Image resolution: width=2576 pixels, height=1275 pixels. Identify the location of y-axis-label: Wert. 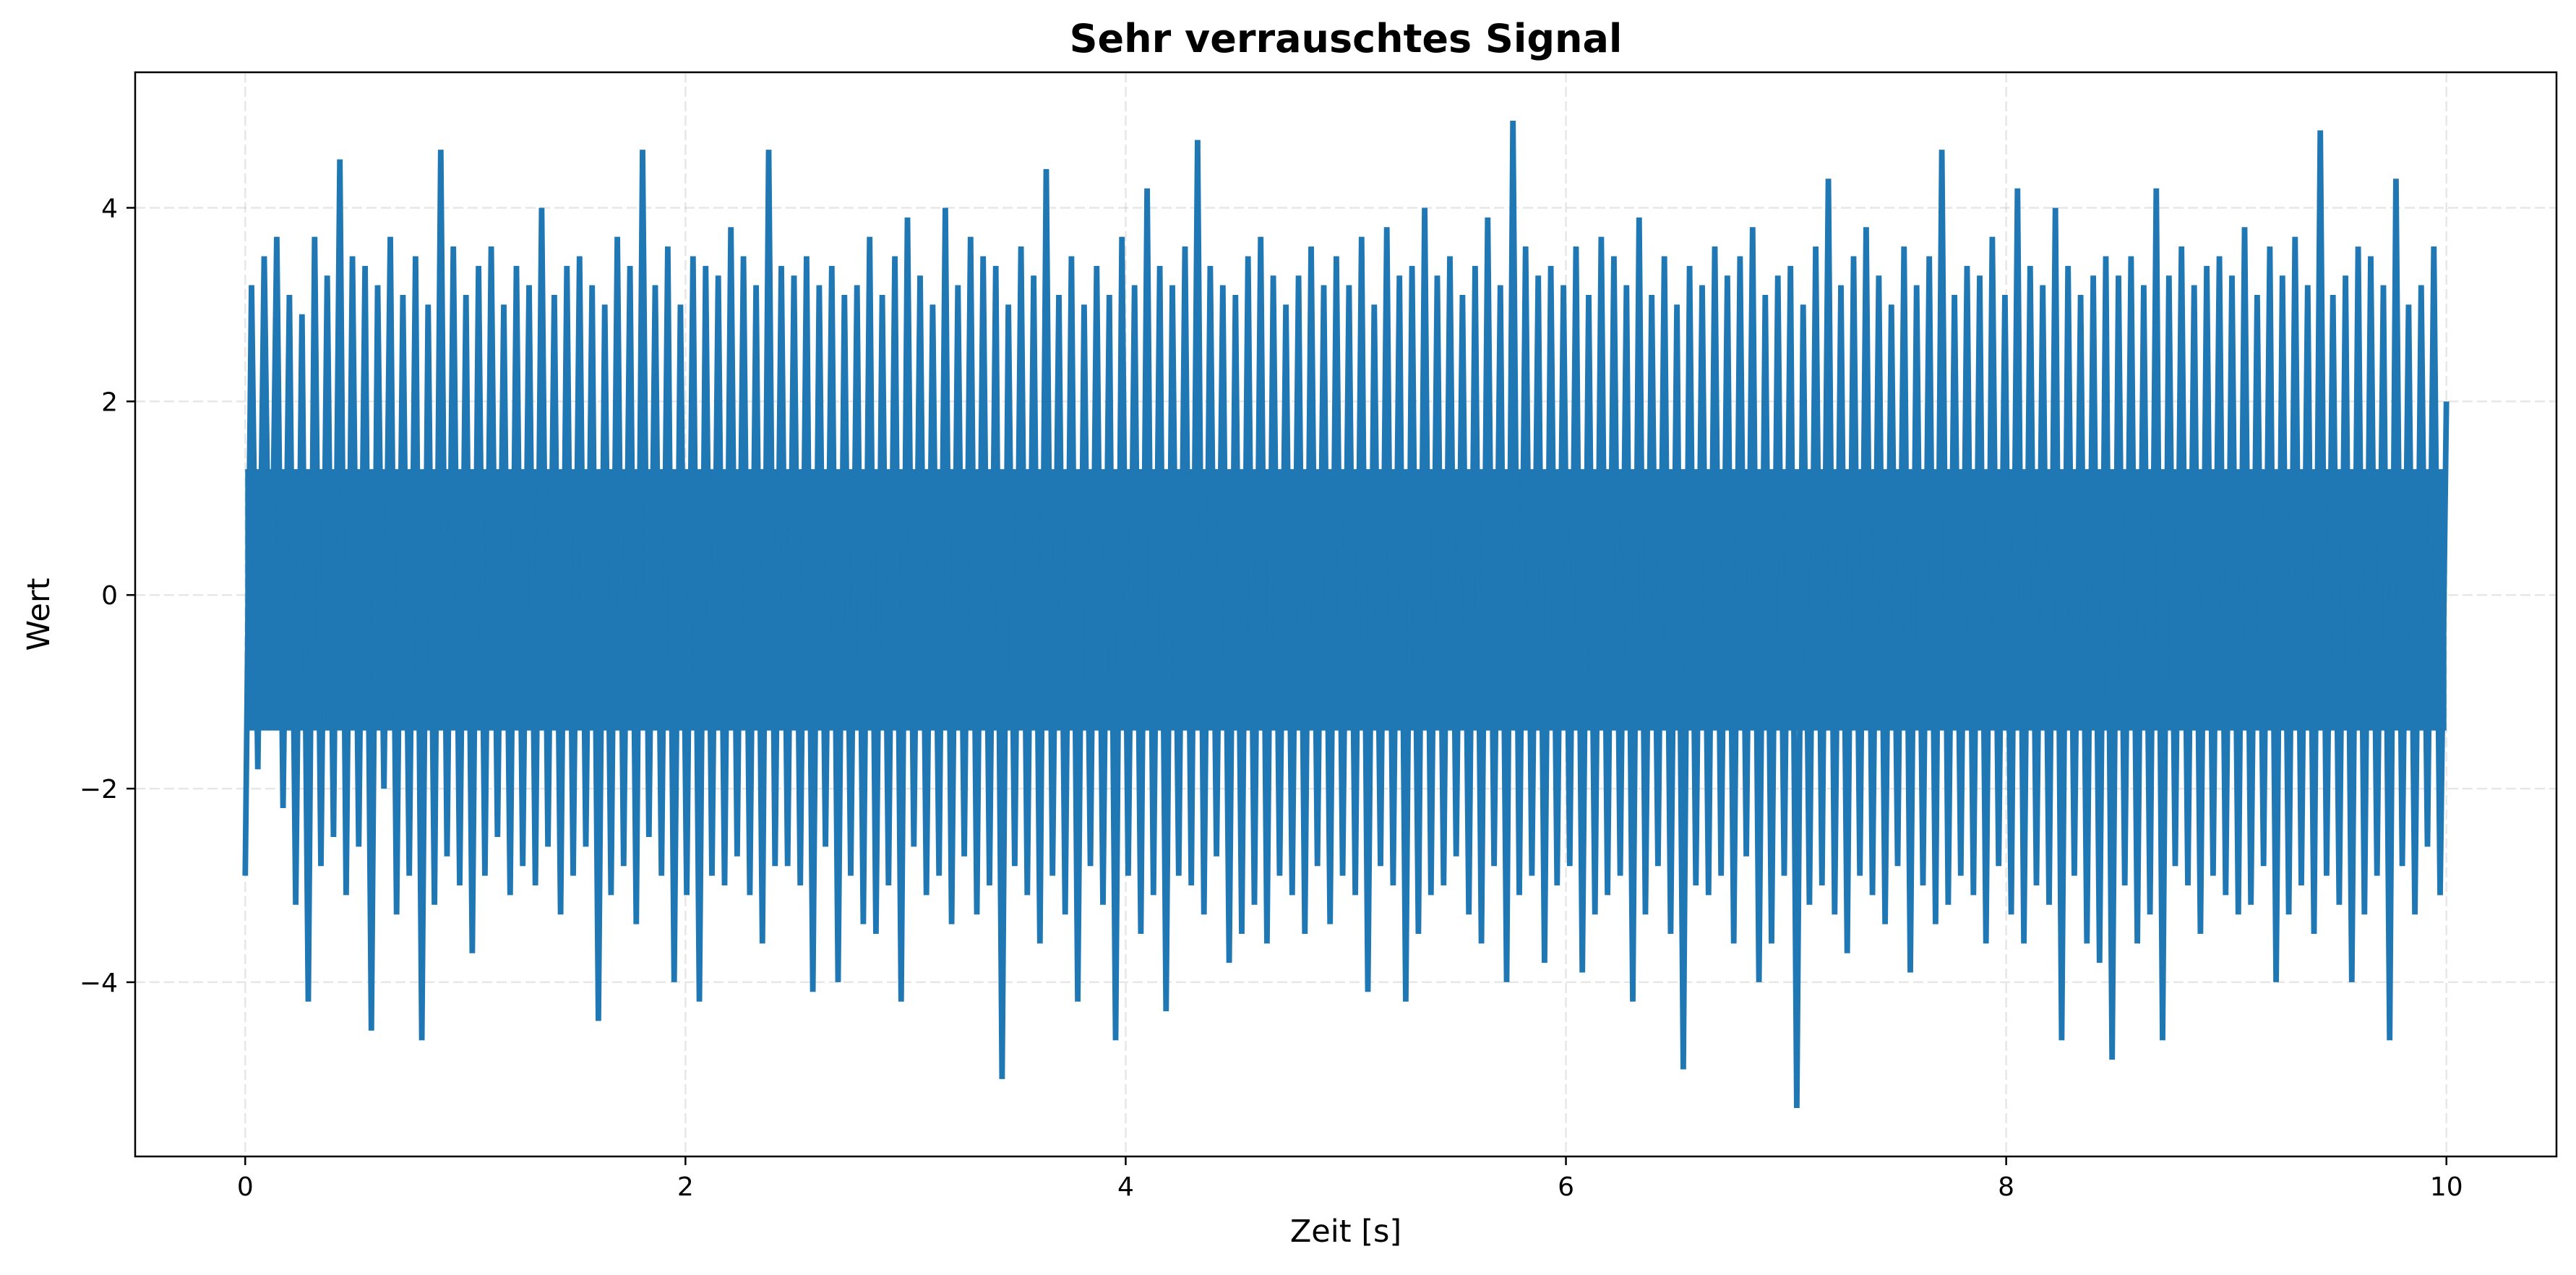
(39, 614).